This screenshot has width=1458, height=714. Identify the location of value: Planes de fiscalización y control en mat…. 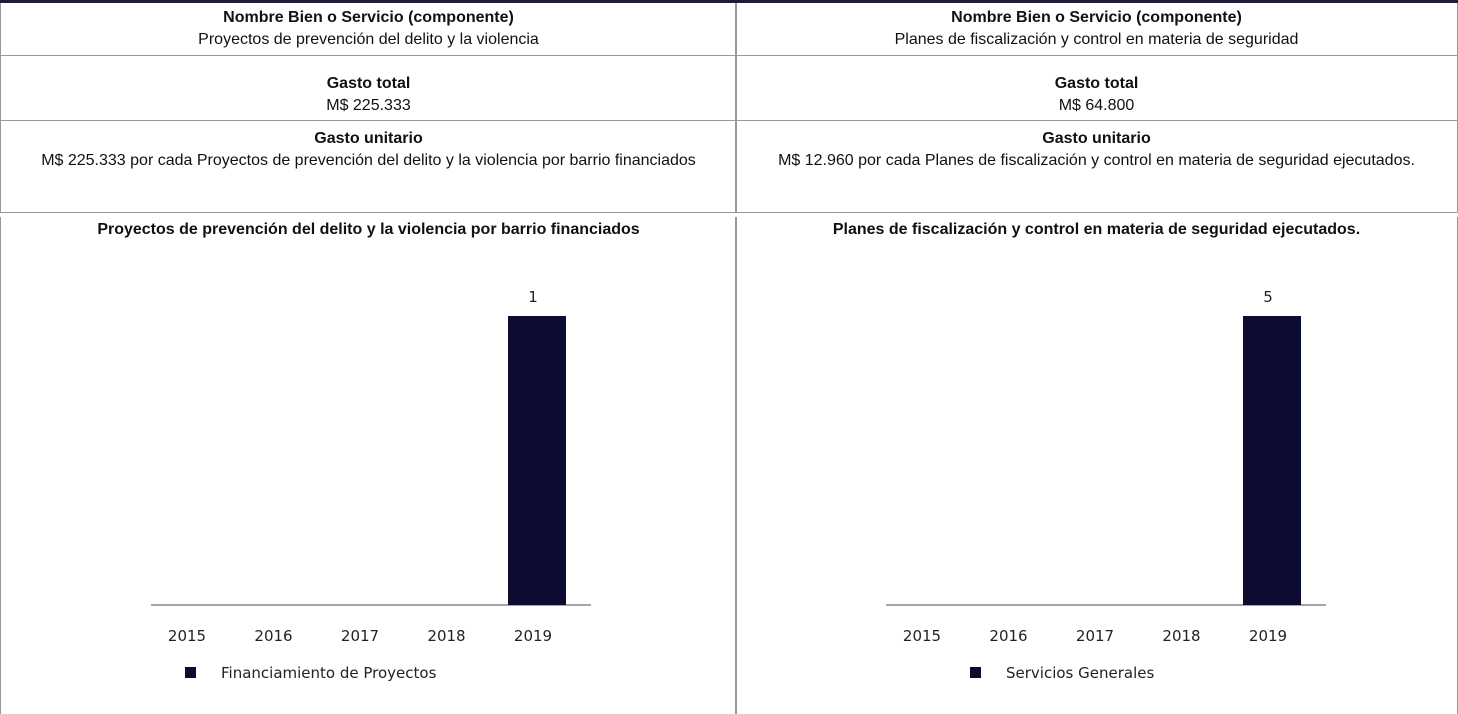
(1096, 39).